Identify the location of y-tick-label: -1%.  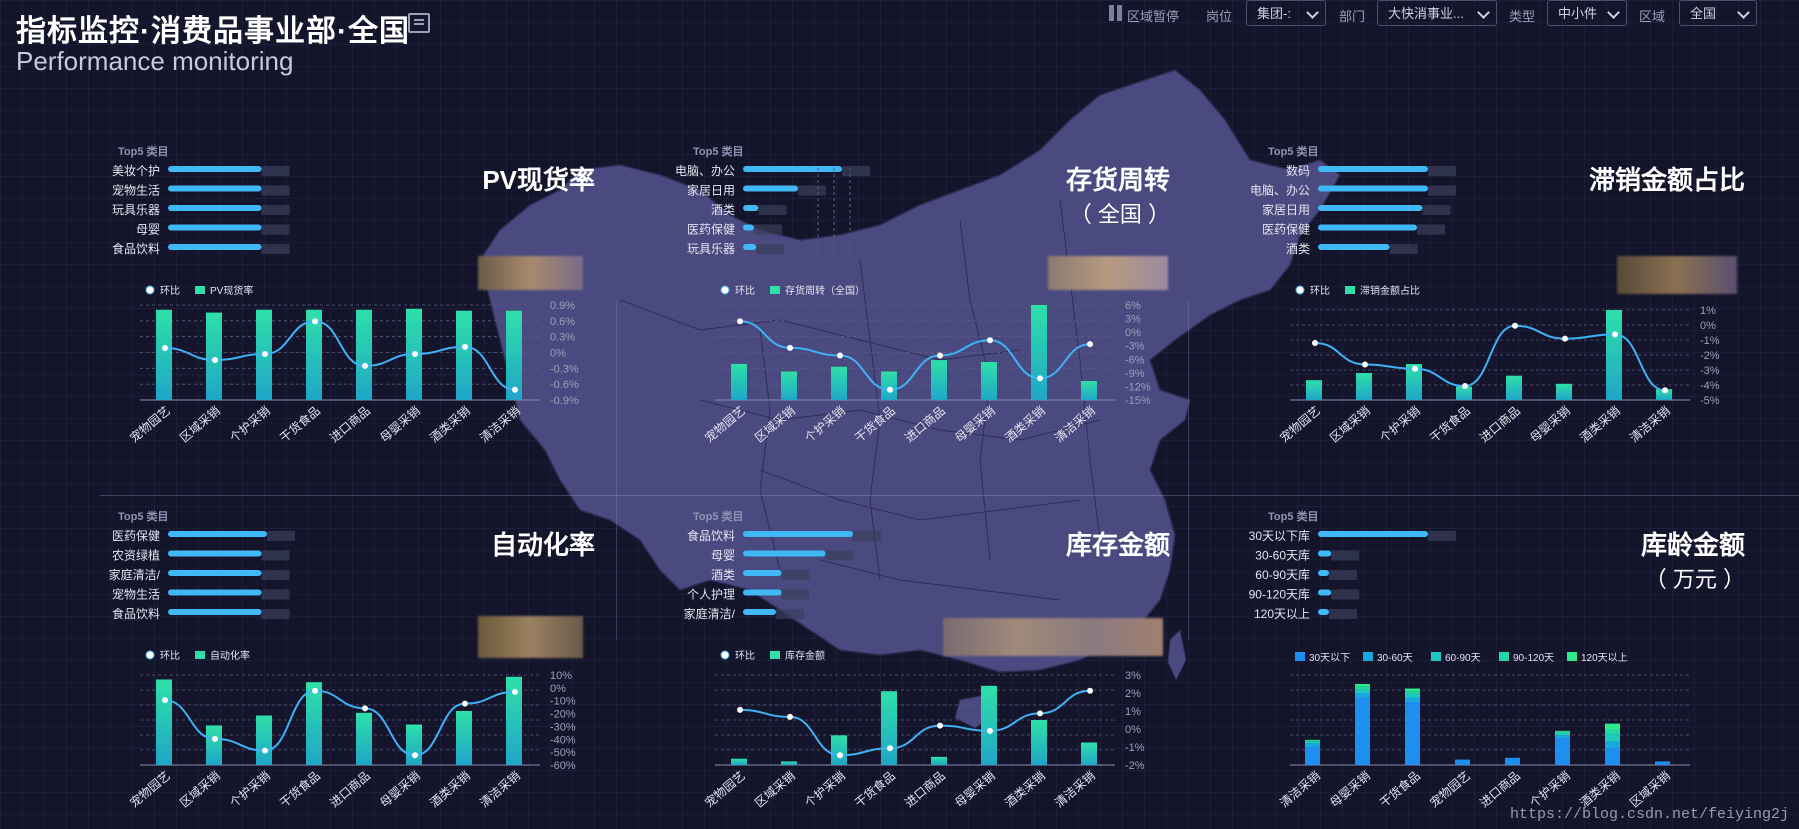
(1710, 341).